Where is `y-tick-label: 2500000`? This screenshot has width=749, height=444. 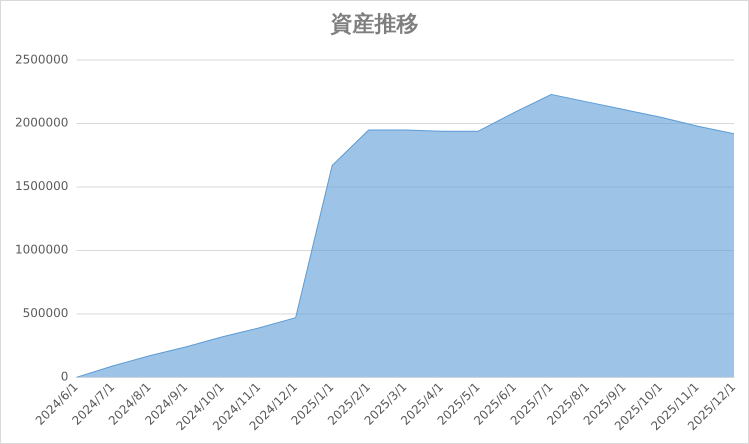
y-tick-label: 2500000 is located at coordinates (41, 59).